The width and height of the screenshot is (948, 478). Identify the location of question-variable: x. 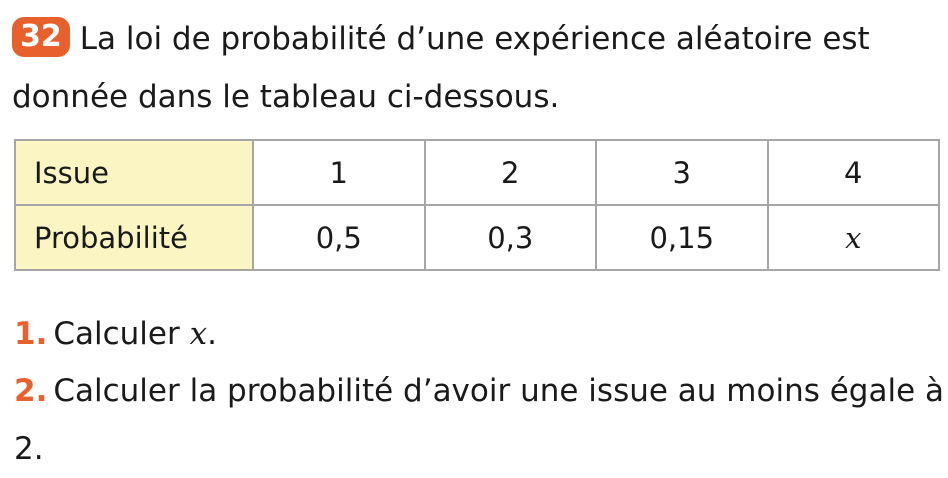
(198, 334).